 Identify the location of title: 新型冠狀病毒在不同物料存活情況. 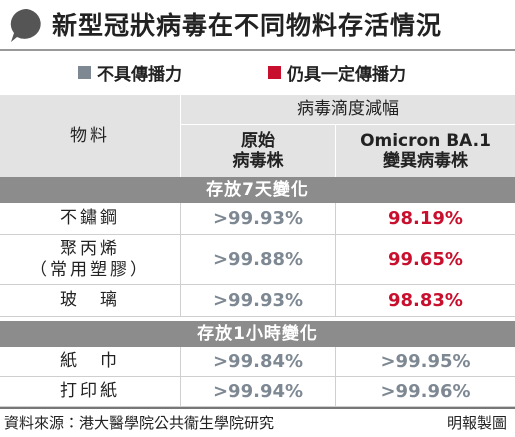
(247, 25).